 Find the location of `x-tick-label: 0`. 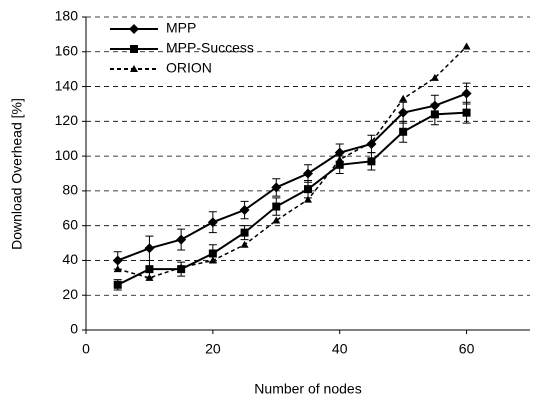

x-tick-label: 0 is located at coordinates (86, 349).